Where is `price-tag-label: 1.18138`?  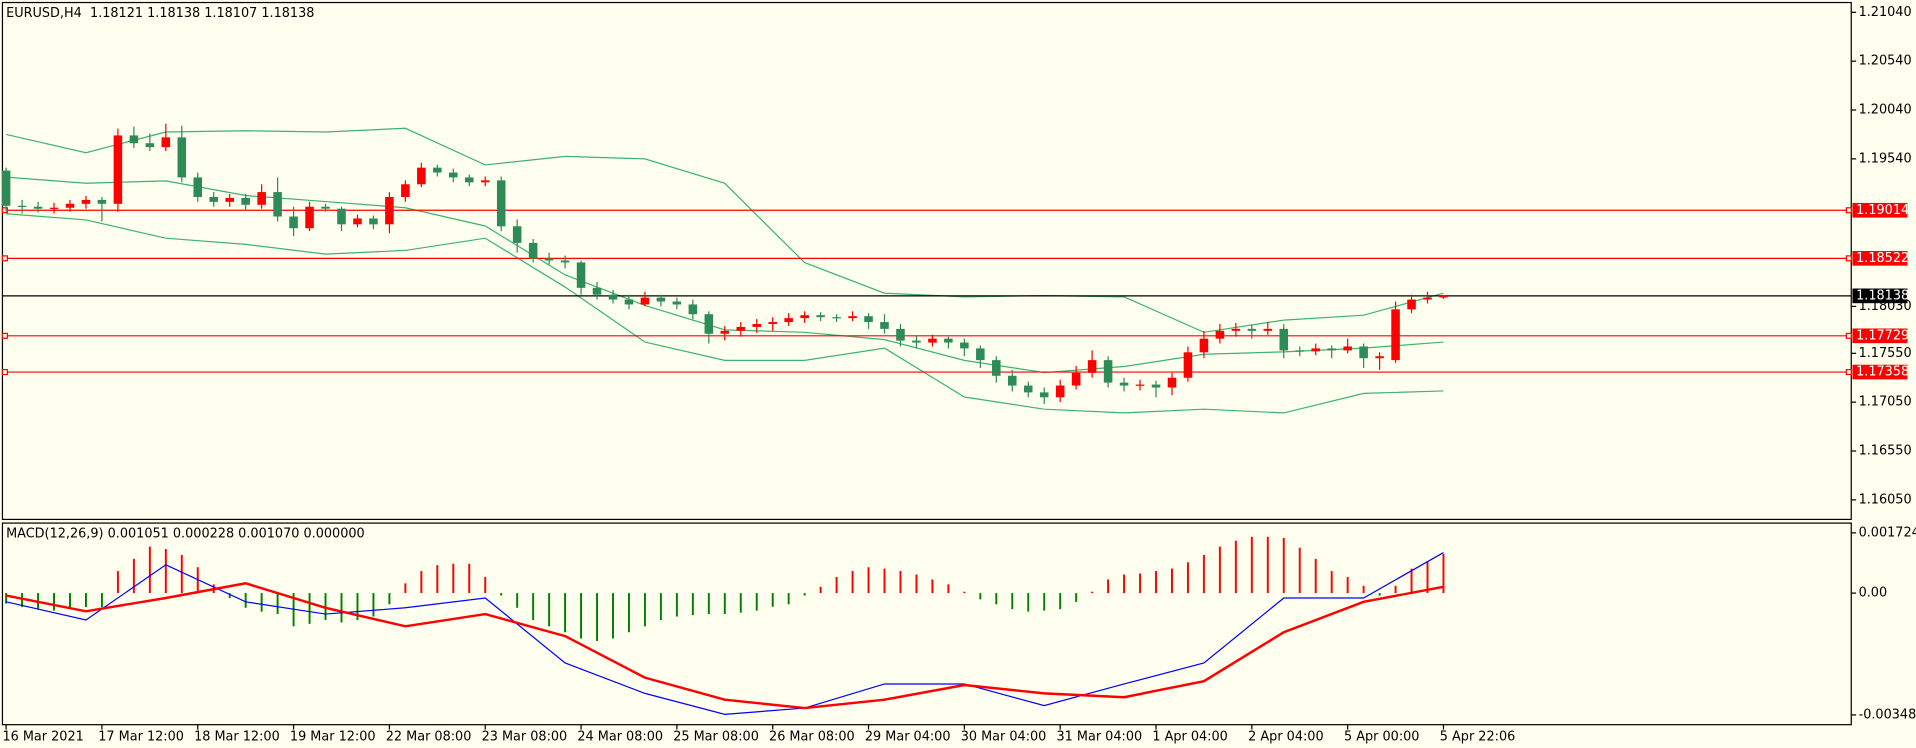
price-tag-label: 1.18138 is located at coordinates (1882, 295).